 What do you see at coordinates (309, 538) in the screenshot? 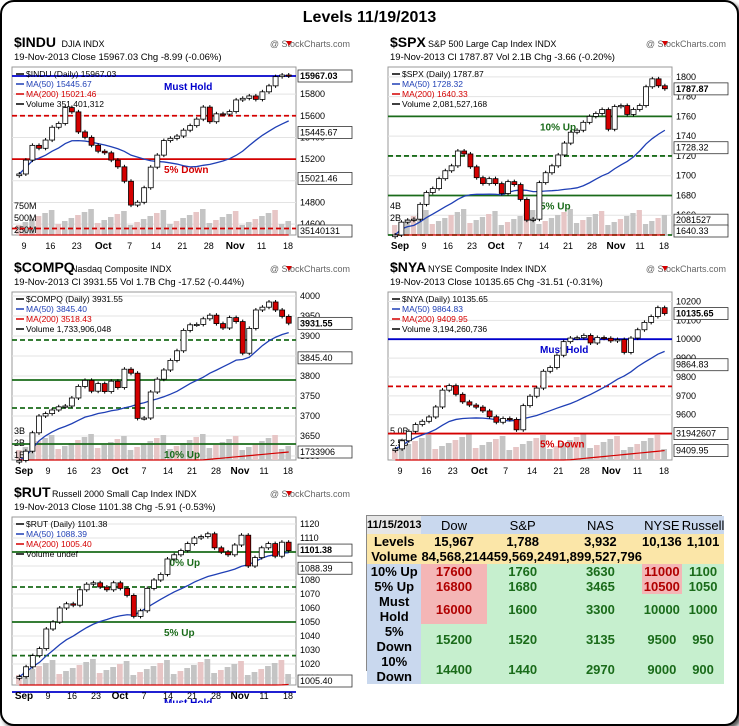
I see `y-tick-label: 1110` at bounding box center [309, 538].